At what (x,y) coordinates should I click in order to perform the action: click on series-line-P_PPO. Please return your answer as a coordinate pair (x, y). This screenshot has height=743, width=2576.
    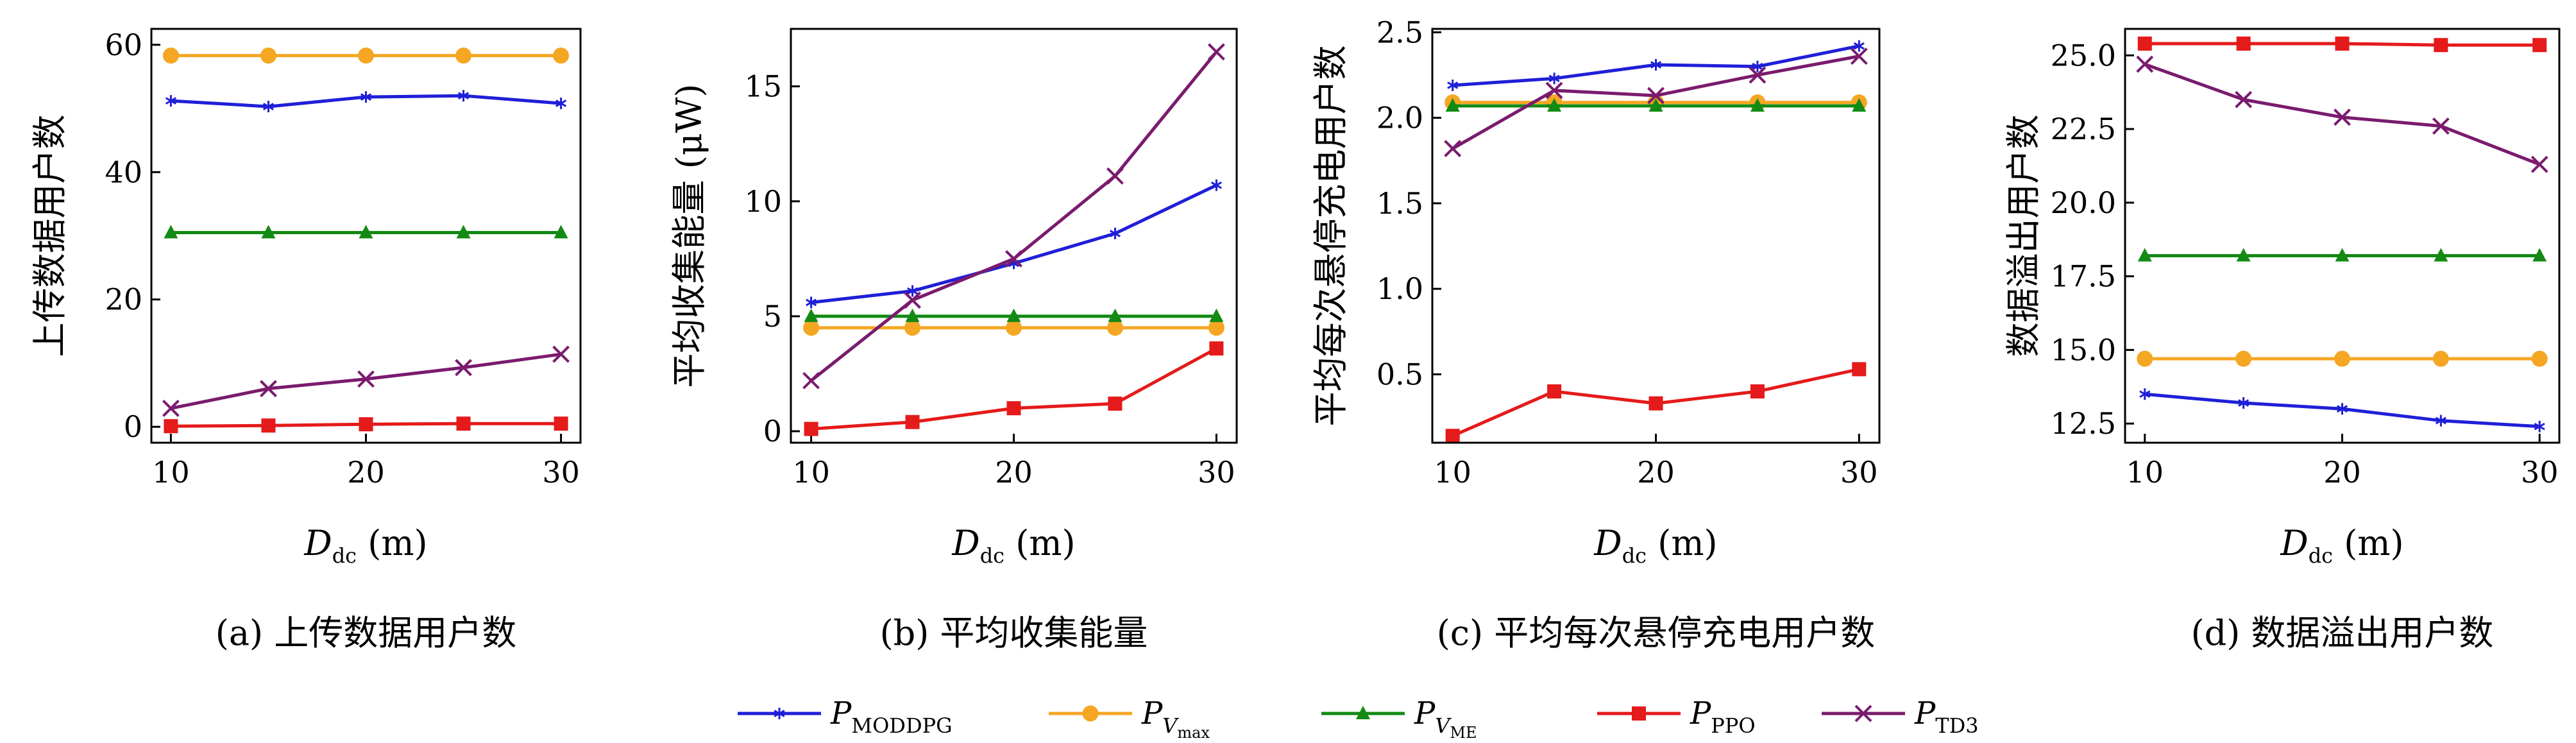
    Looking at the image, I should click on (1014, 388).